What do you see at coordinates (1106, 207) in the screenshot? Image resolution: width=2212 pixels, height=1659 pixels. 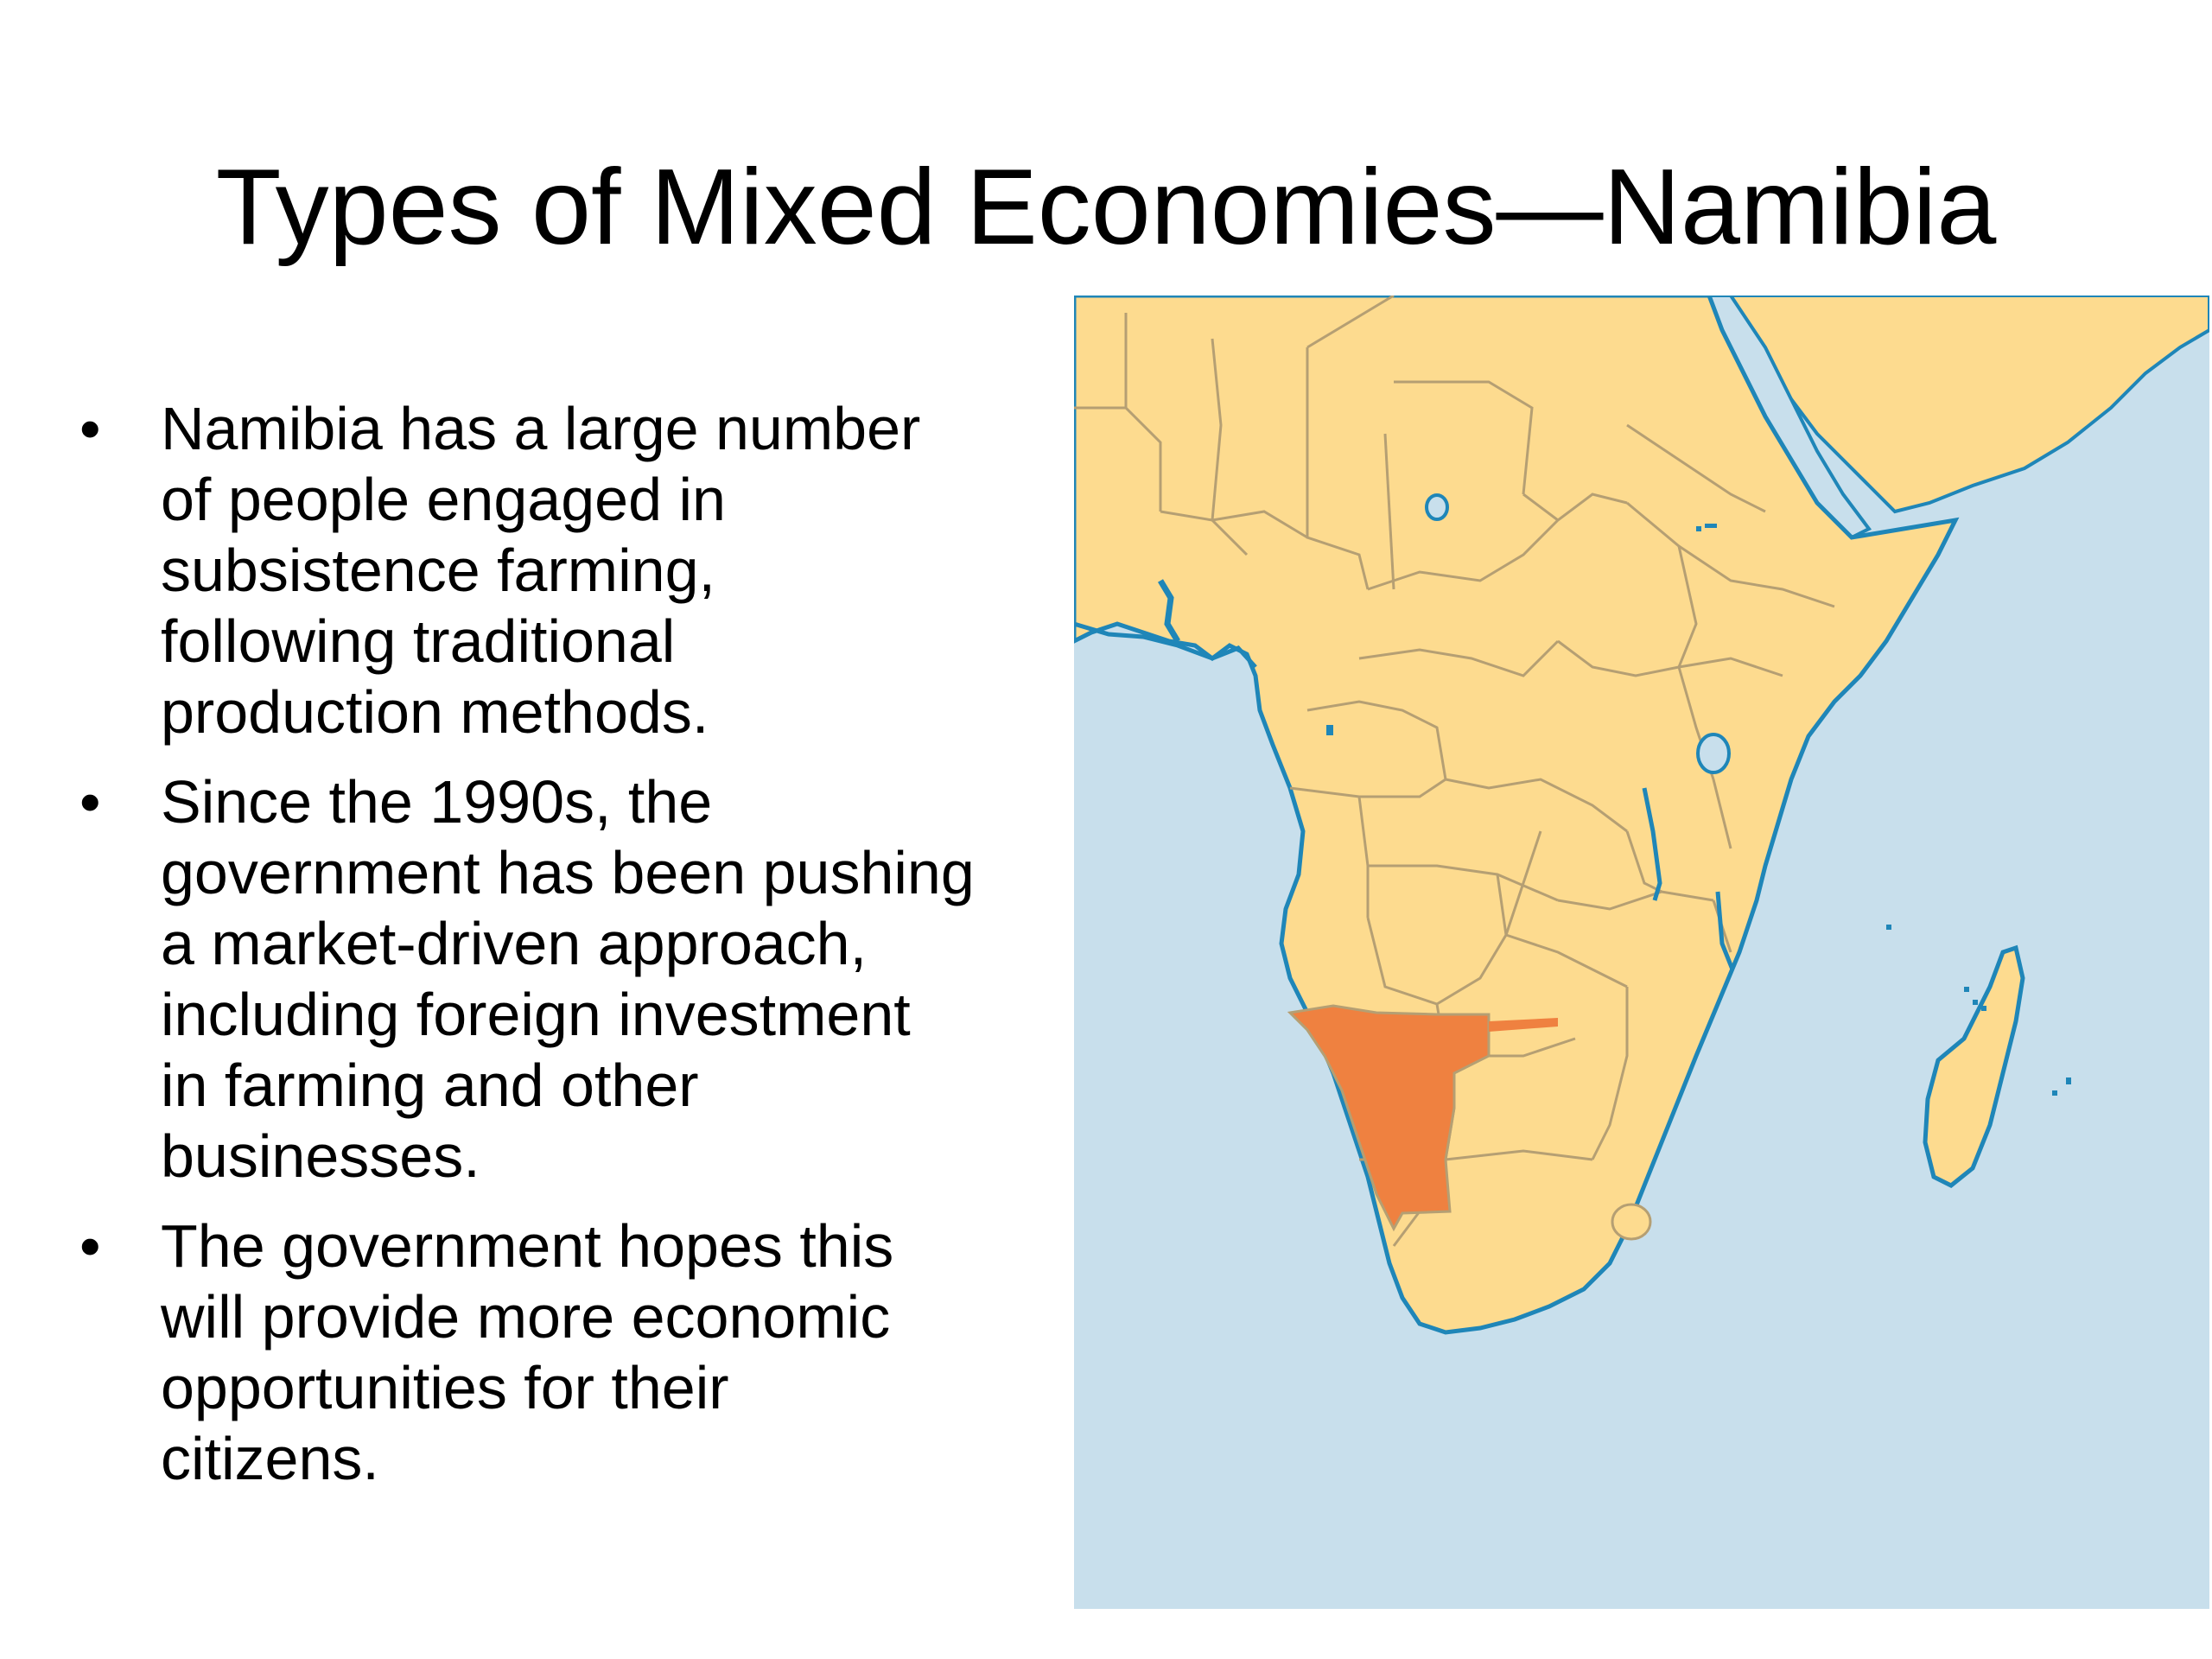 I see `slide-title: Types of Mixed Economies—Namibia` at bounding box center [1106, 207].